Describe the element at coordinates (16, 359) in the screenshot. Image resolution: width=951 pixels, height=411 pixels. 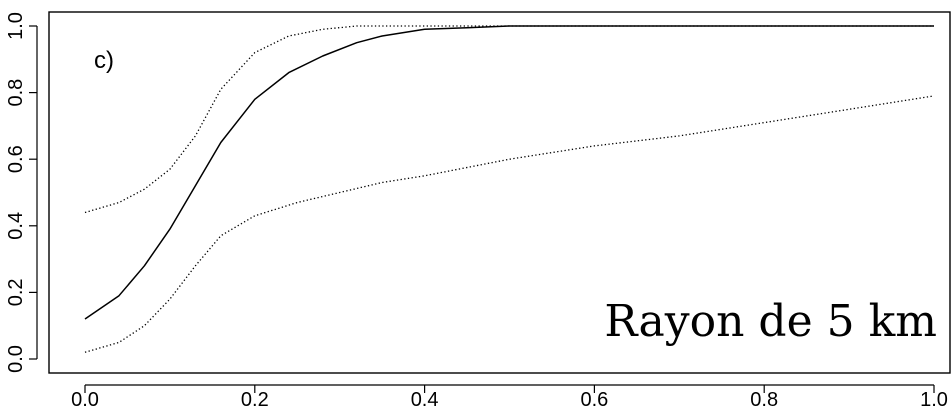
I see `y-tick-label: 0.0` at that location.